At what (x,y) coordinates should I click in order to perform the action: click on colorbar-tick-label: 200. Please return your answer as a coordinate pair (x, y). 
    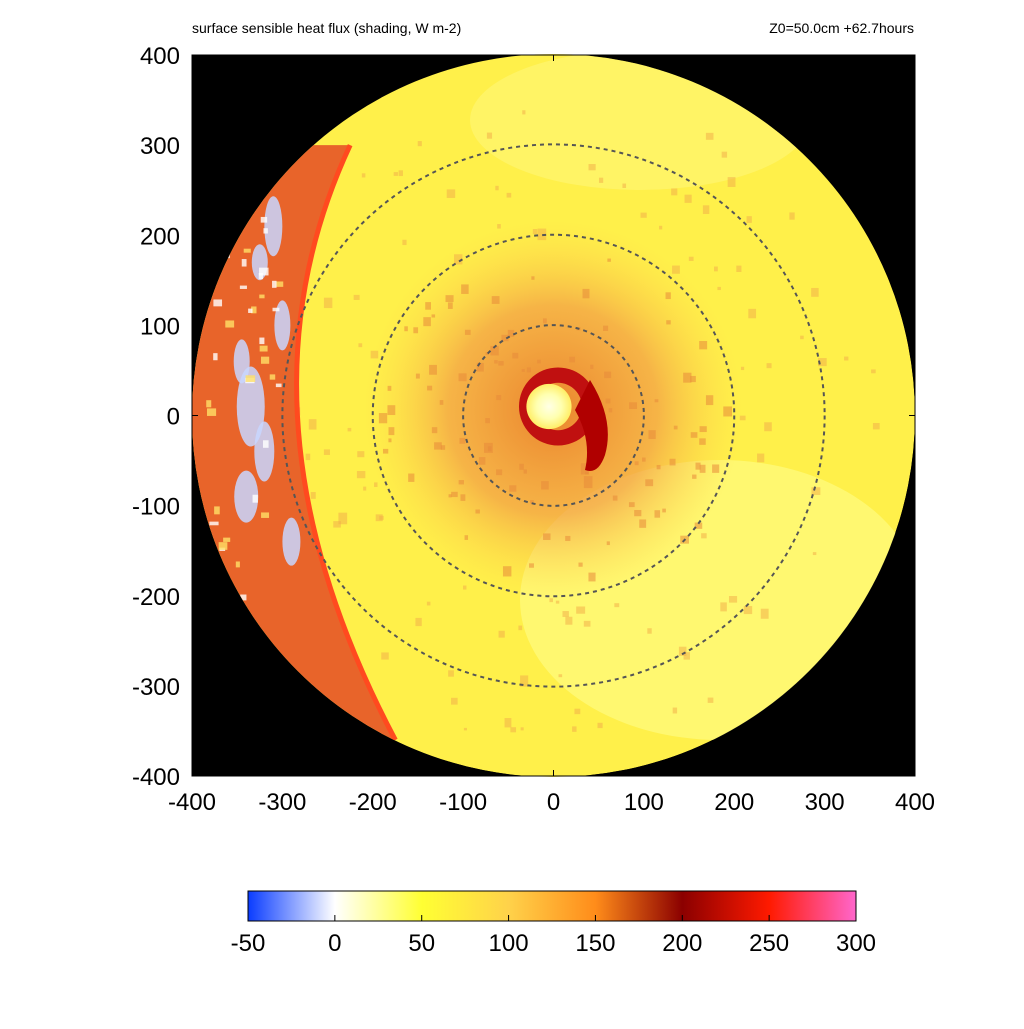
    Looking at the image, I should click on (682, 943).